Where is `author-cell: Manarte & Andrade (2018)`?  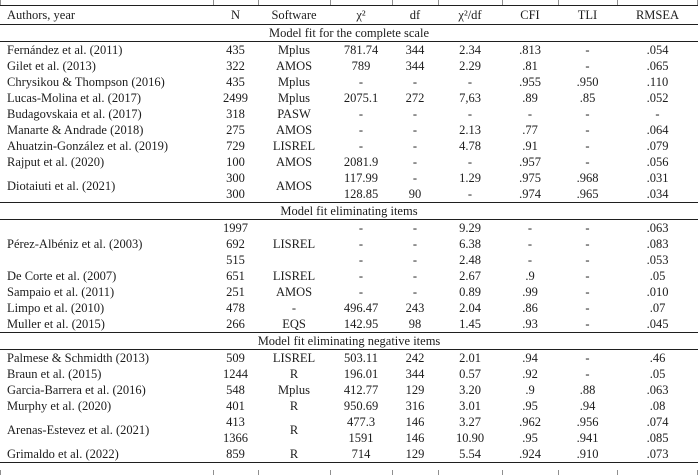
author-cell: Manarte & Andrade (2018) is located at coordinates (75, 129).